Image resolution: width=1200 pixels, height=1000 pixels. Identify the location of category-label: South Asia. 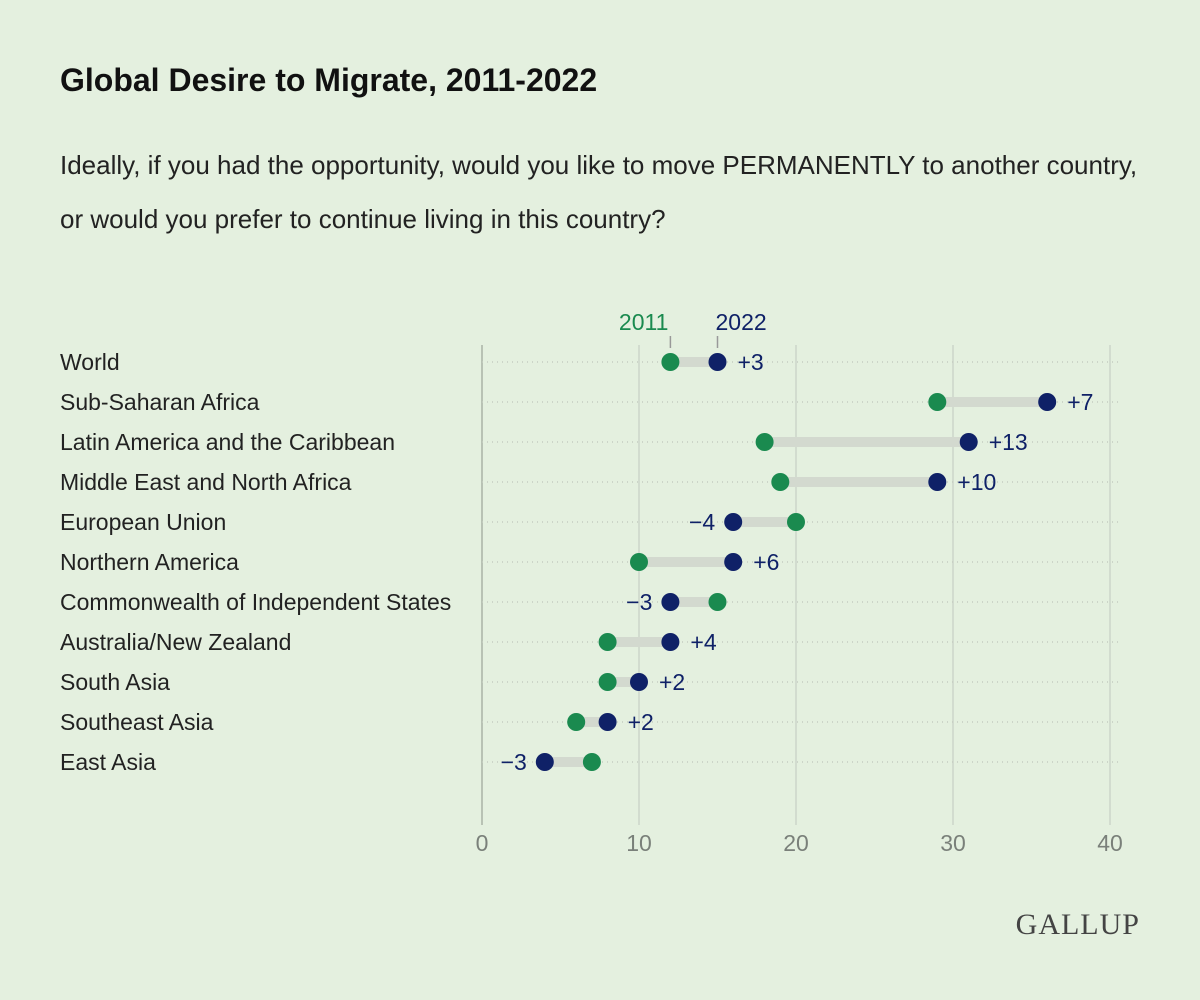
(115, 682).